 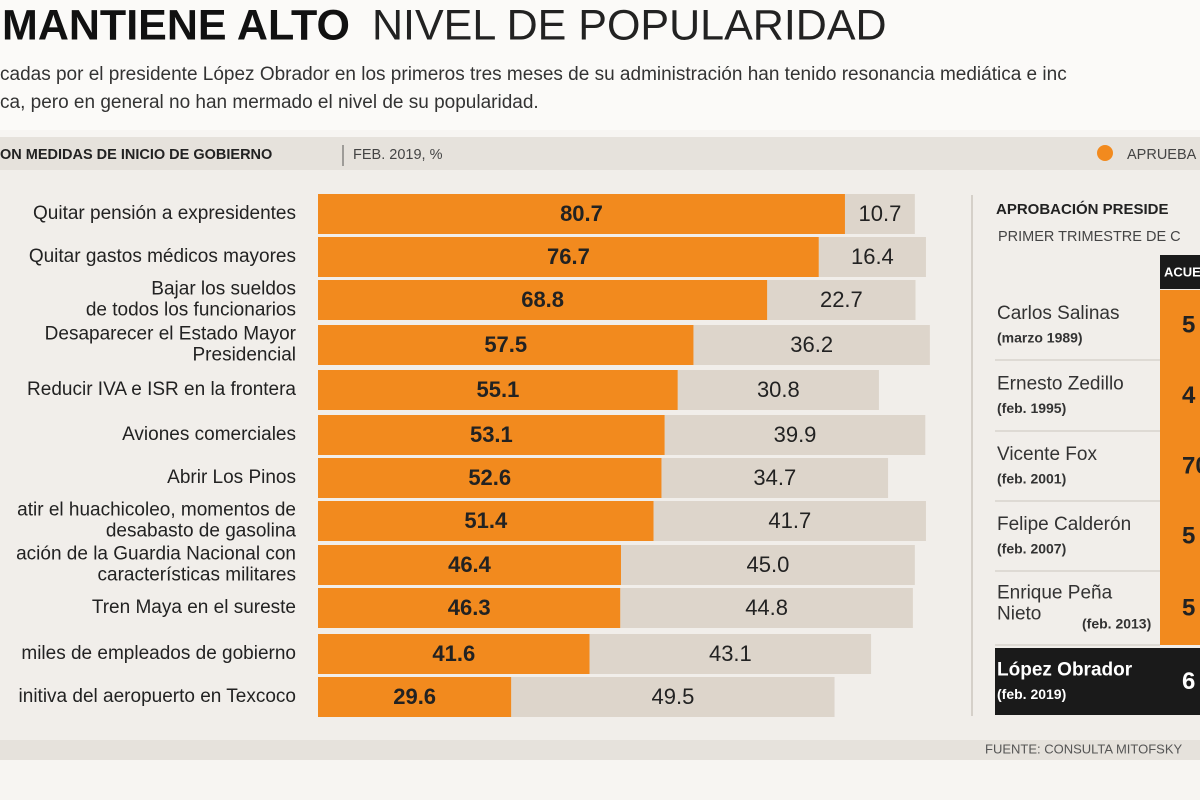 I want to click on approval-value: 70, so click(x=1191, y=465).